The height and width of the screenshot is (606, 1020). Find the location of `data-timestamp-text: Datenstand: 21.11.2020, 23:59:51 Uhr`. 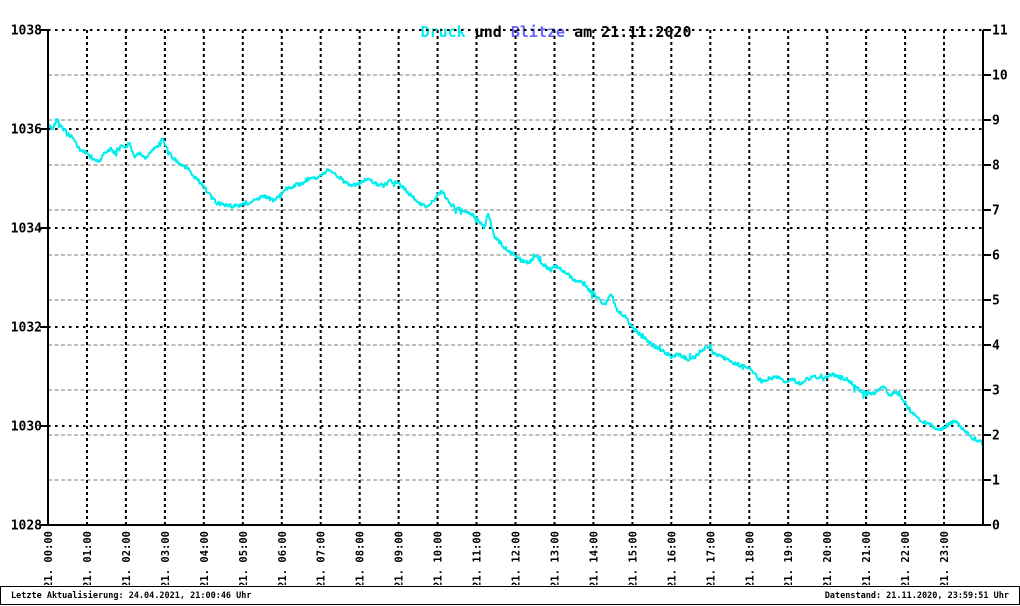

data-timestamp-text: Datenstand: 21.11.2020, 23:59:51 Uhr is located at coordinates (916, 595).